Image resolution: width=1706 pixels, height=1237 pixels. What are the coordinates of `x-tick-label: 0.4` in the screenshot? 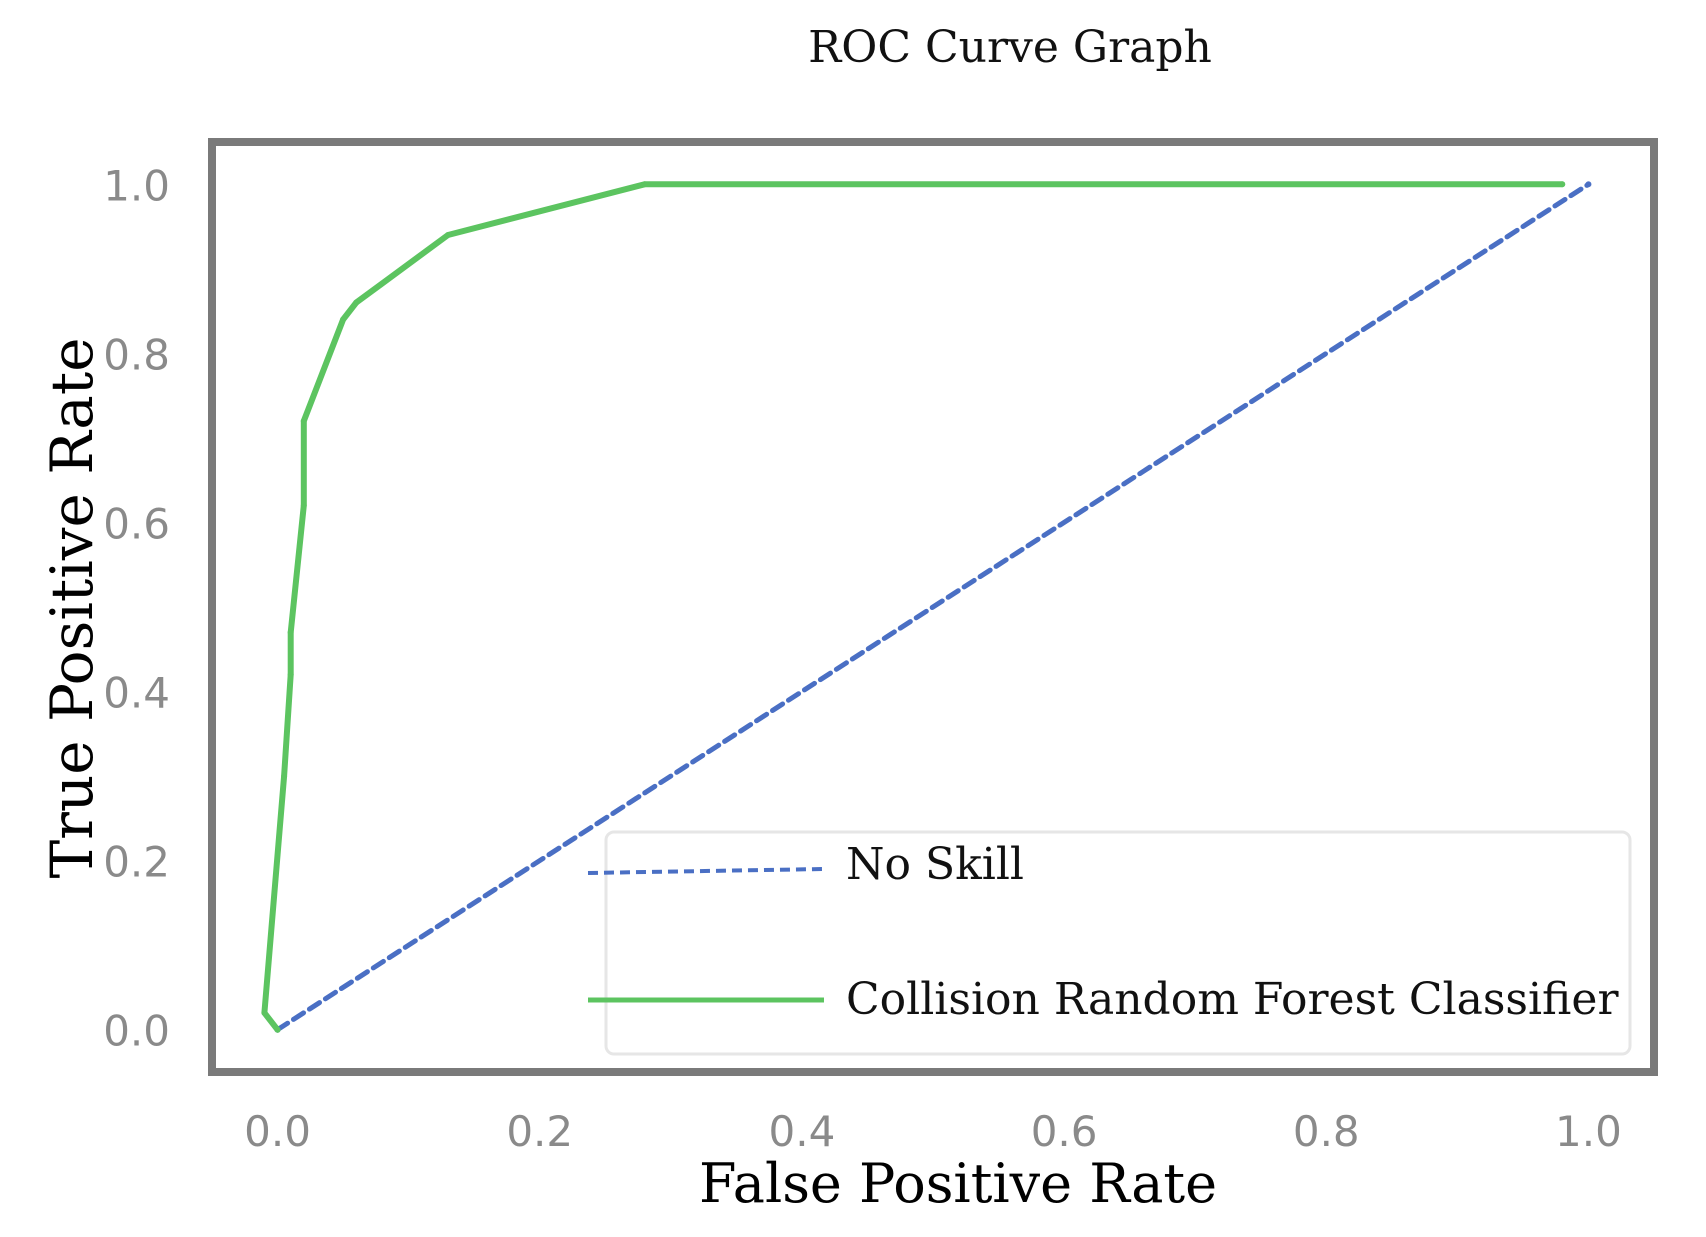 It's located at (802, 1131).